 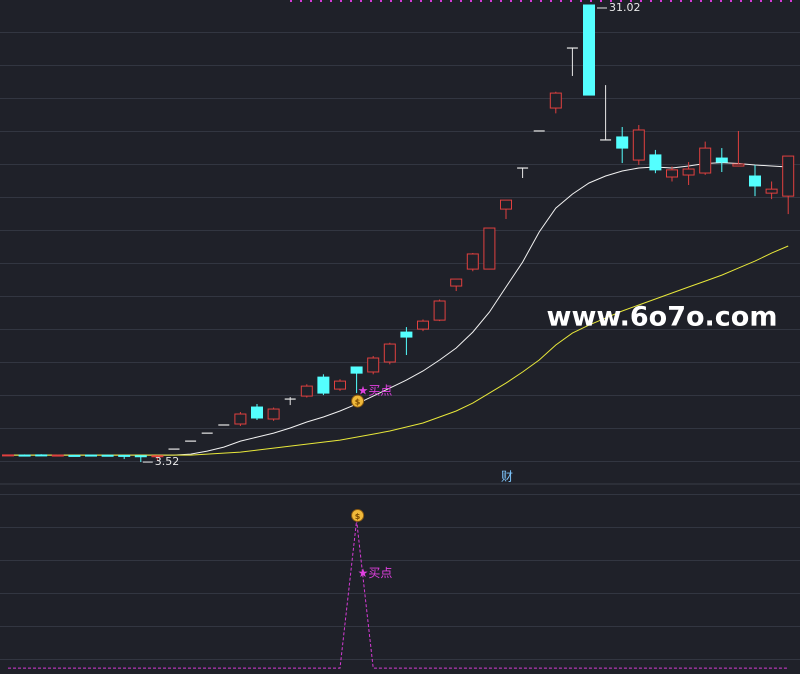 I want to click on low-label: 3.52, so click(x=167, y=461).